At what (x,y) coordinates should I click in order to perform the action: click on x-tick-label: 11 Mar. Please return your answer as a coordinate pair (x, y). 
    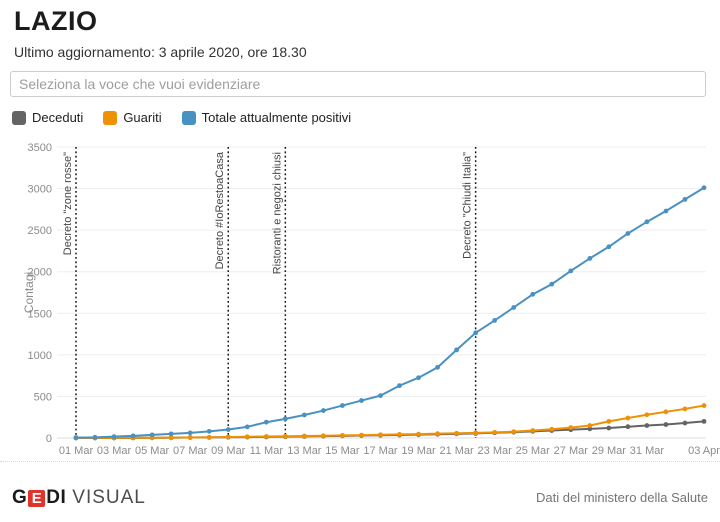
    Looking at the image, I should click on (267, 451).